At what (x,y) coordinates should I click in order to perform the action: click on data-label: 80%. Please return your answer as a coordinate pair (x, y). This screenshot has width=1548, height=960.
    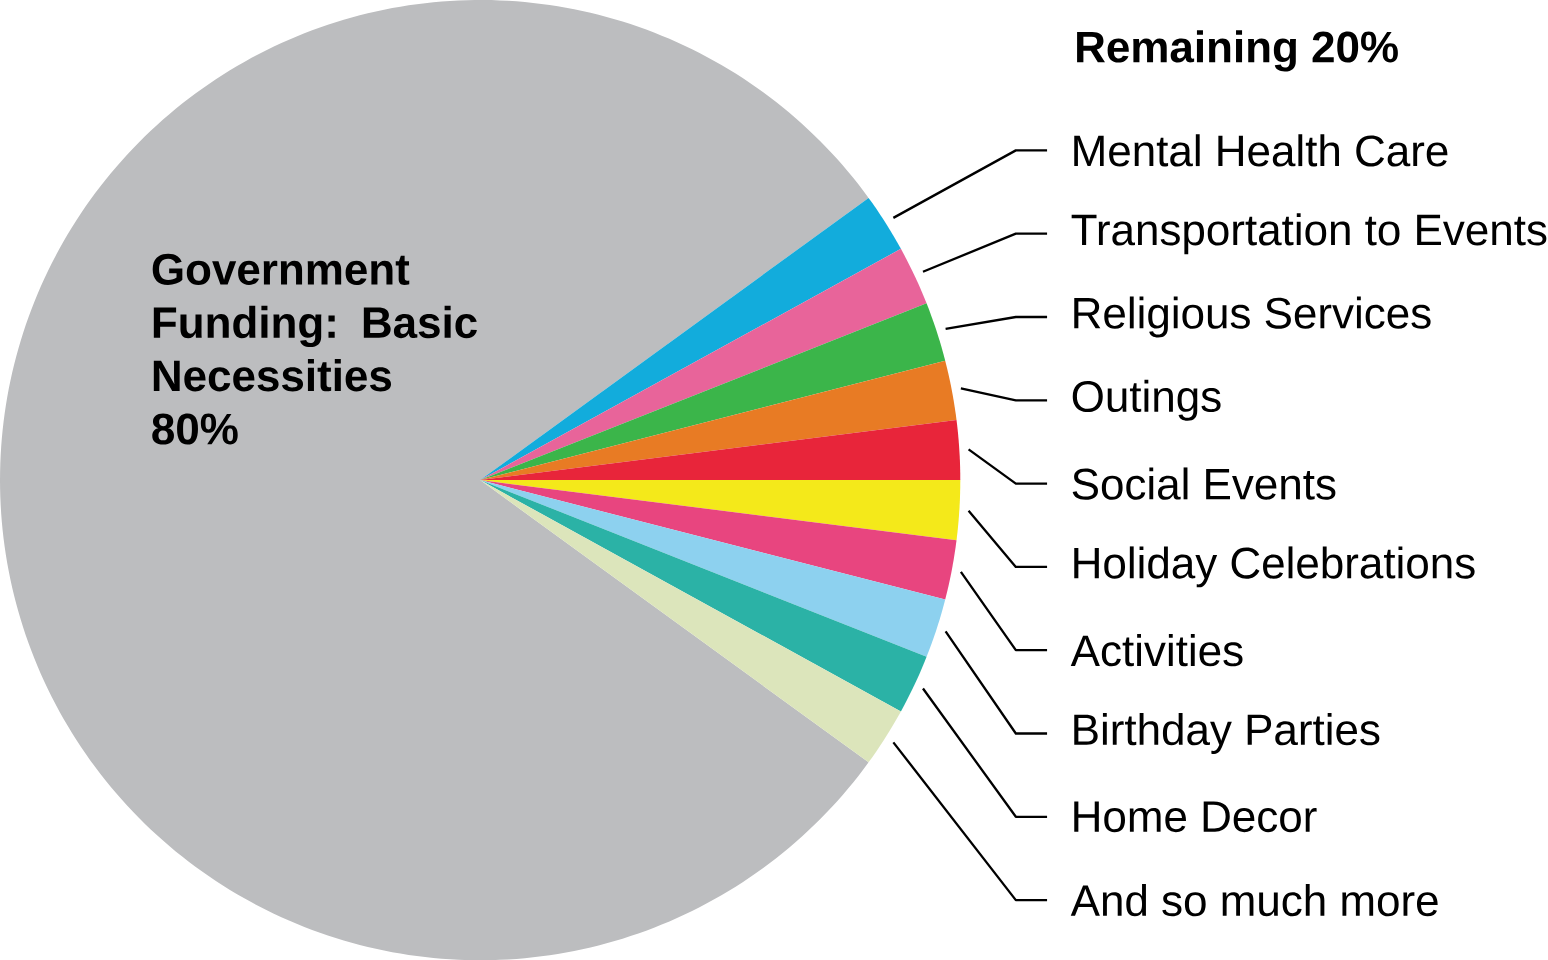
    Looking at the image, I should click on (195, 429).